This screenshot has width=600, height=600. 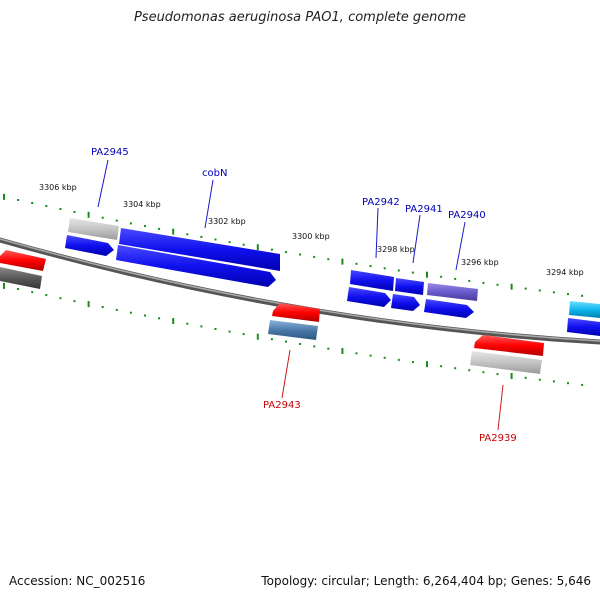 I want to click on gene-PA2939-lower, so click(x=506, y=362).